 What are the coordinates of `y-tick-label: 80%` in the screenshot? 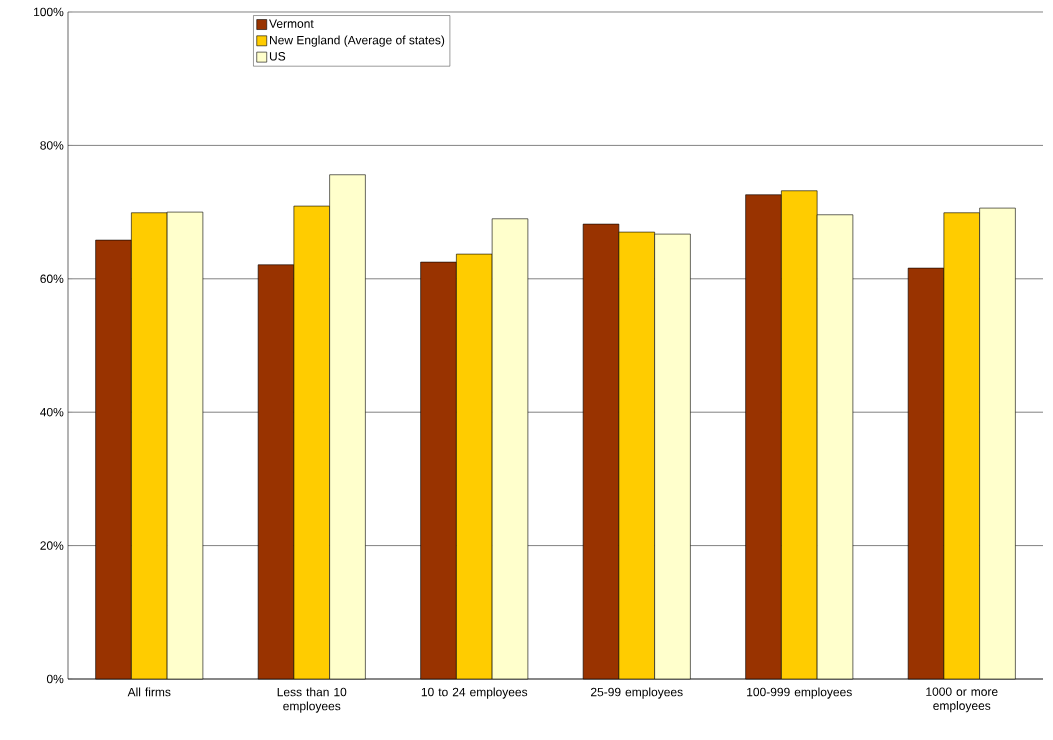 It's located at (52, 145).